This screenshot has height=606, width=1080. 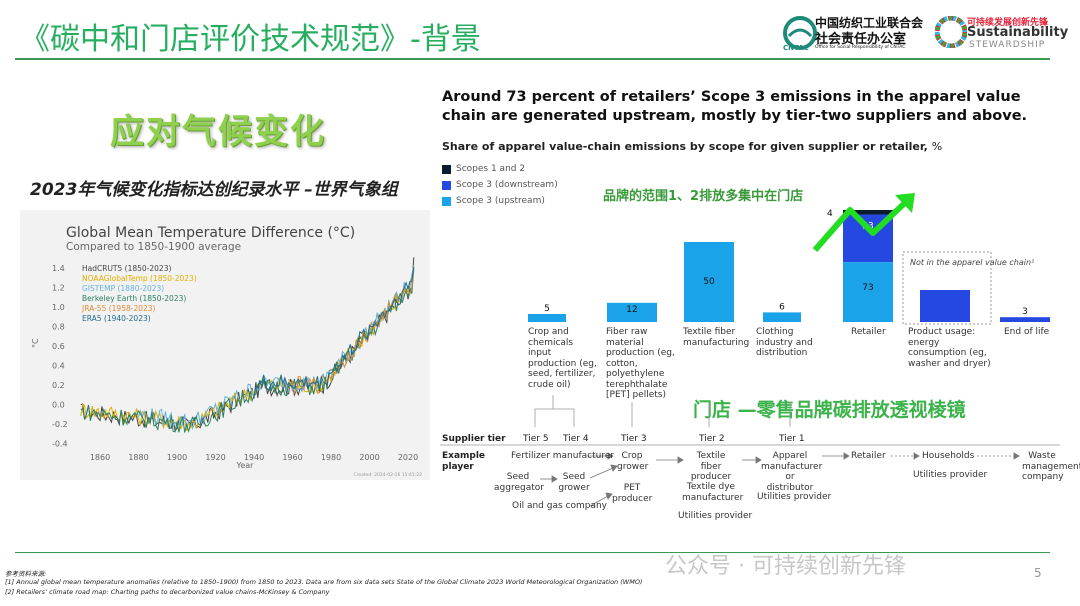 I want to click on cntac-name-cn2: 社会责任办公室, so click(x=861, y=39).